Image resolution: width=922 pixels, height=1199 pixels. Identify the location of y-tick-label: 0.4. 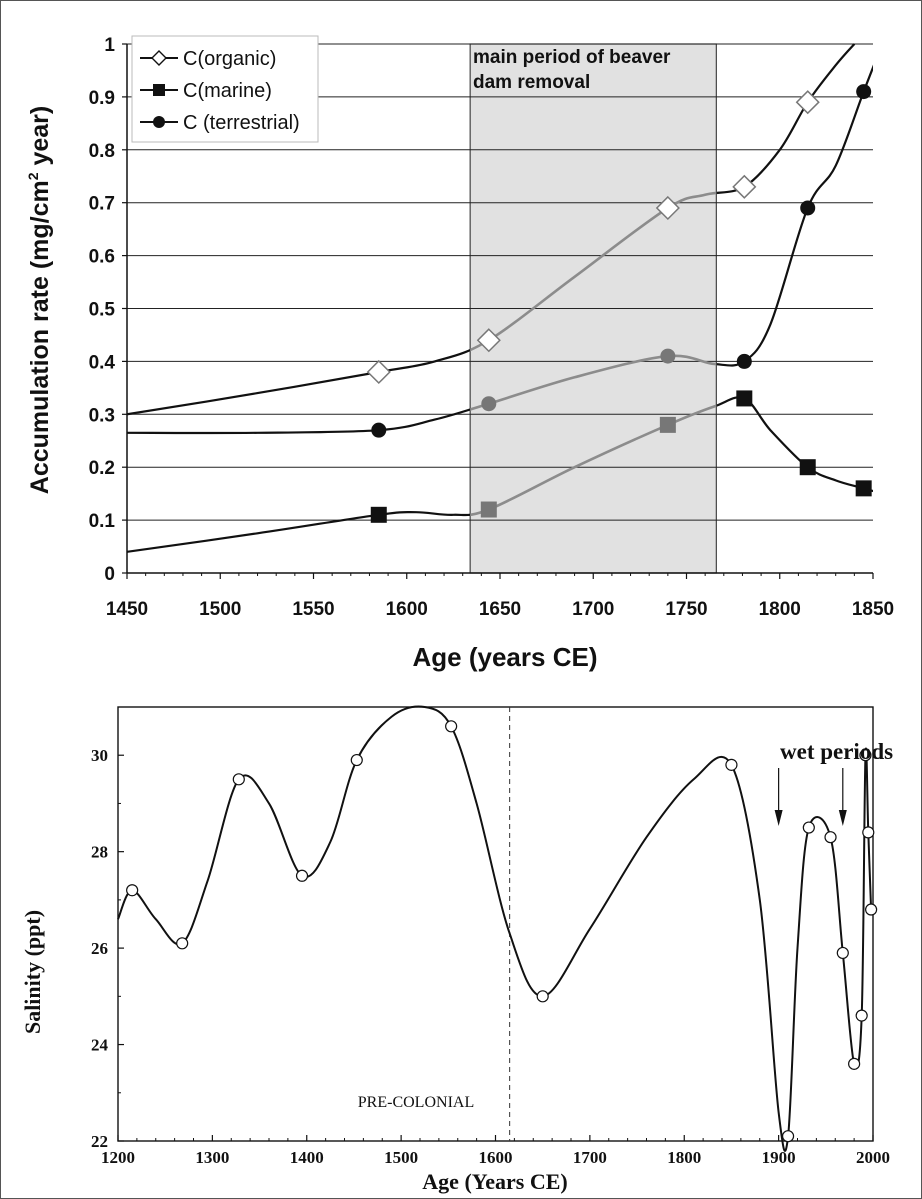
(102, 362).